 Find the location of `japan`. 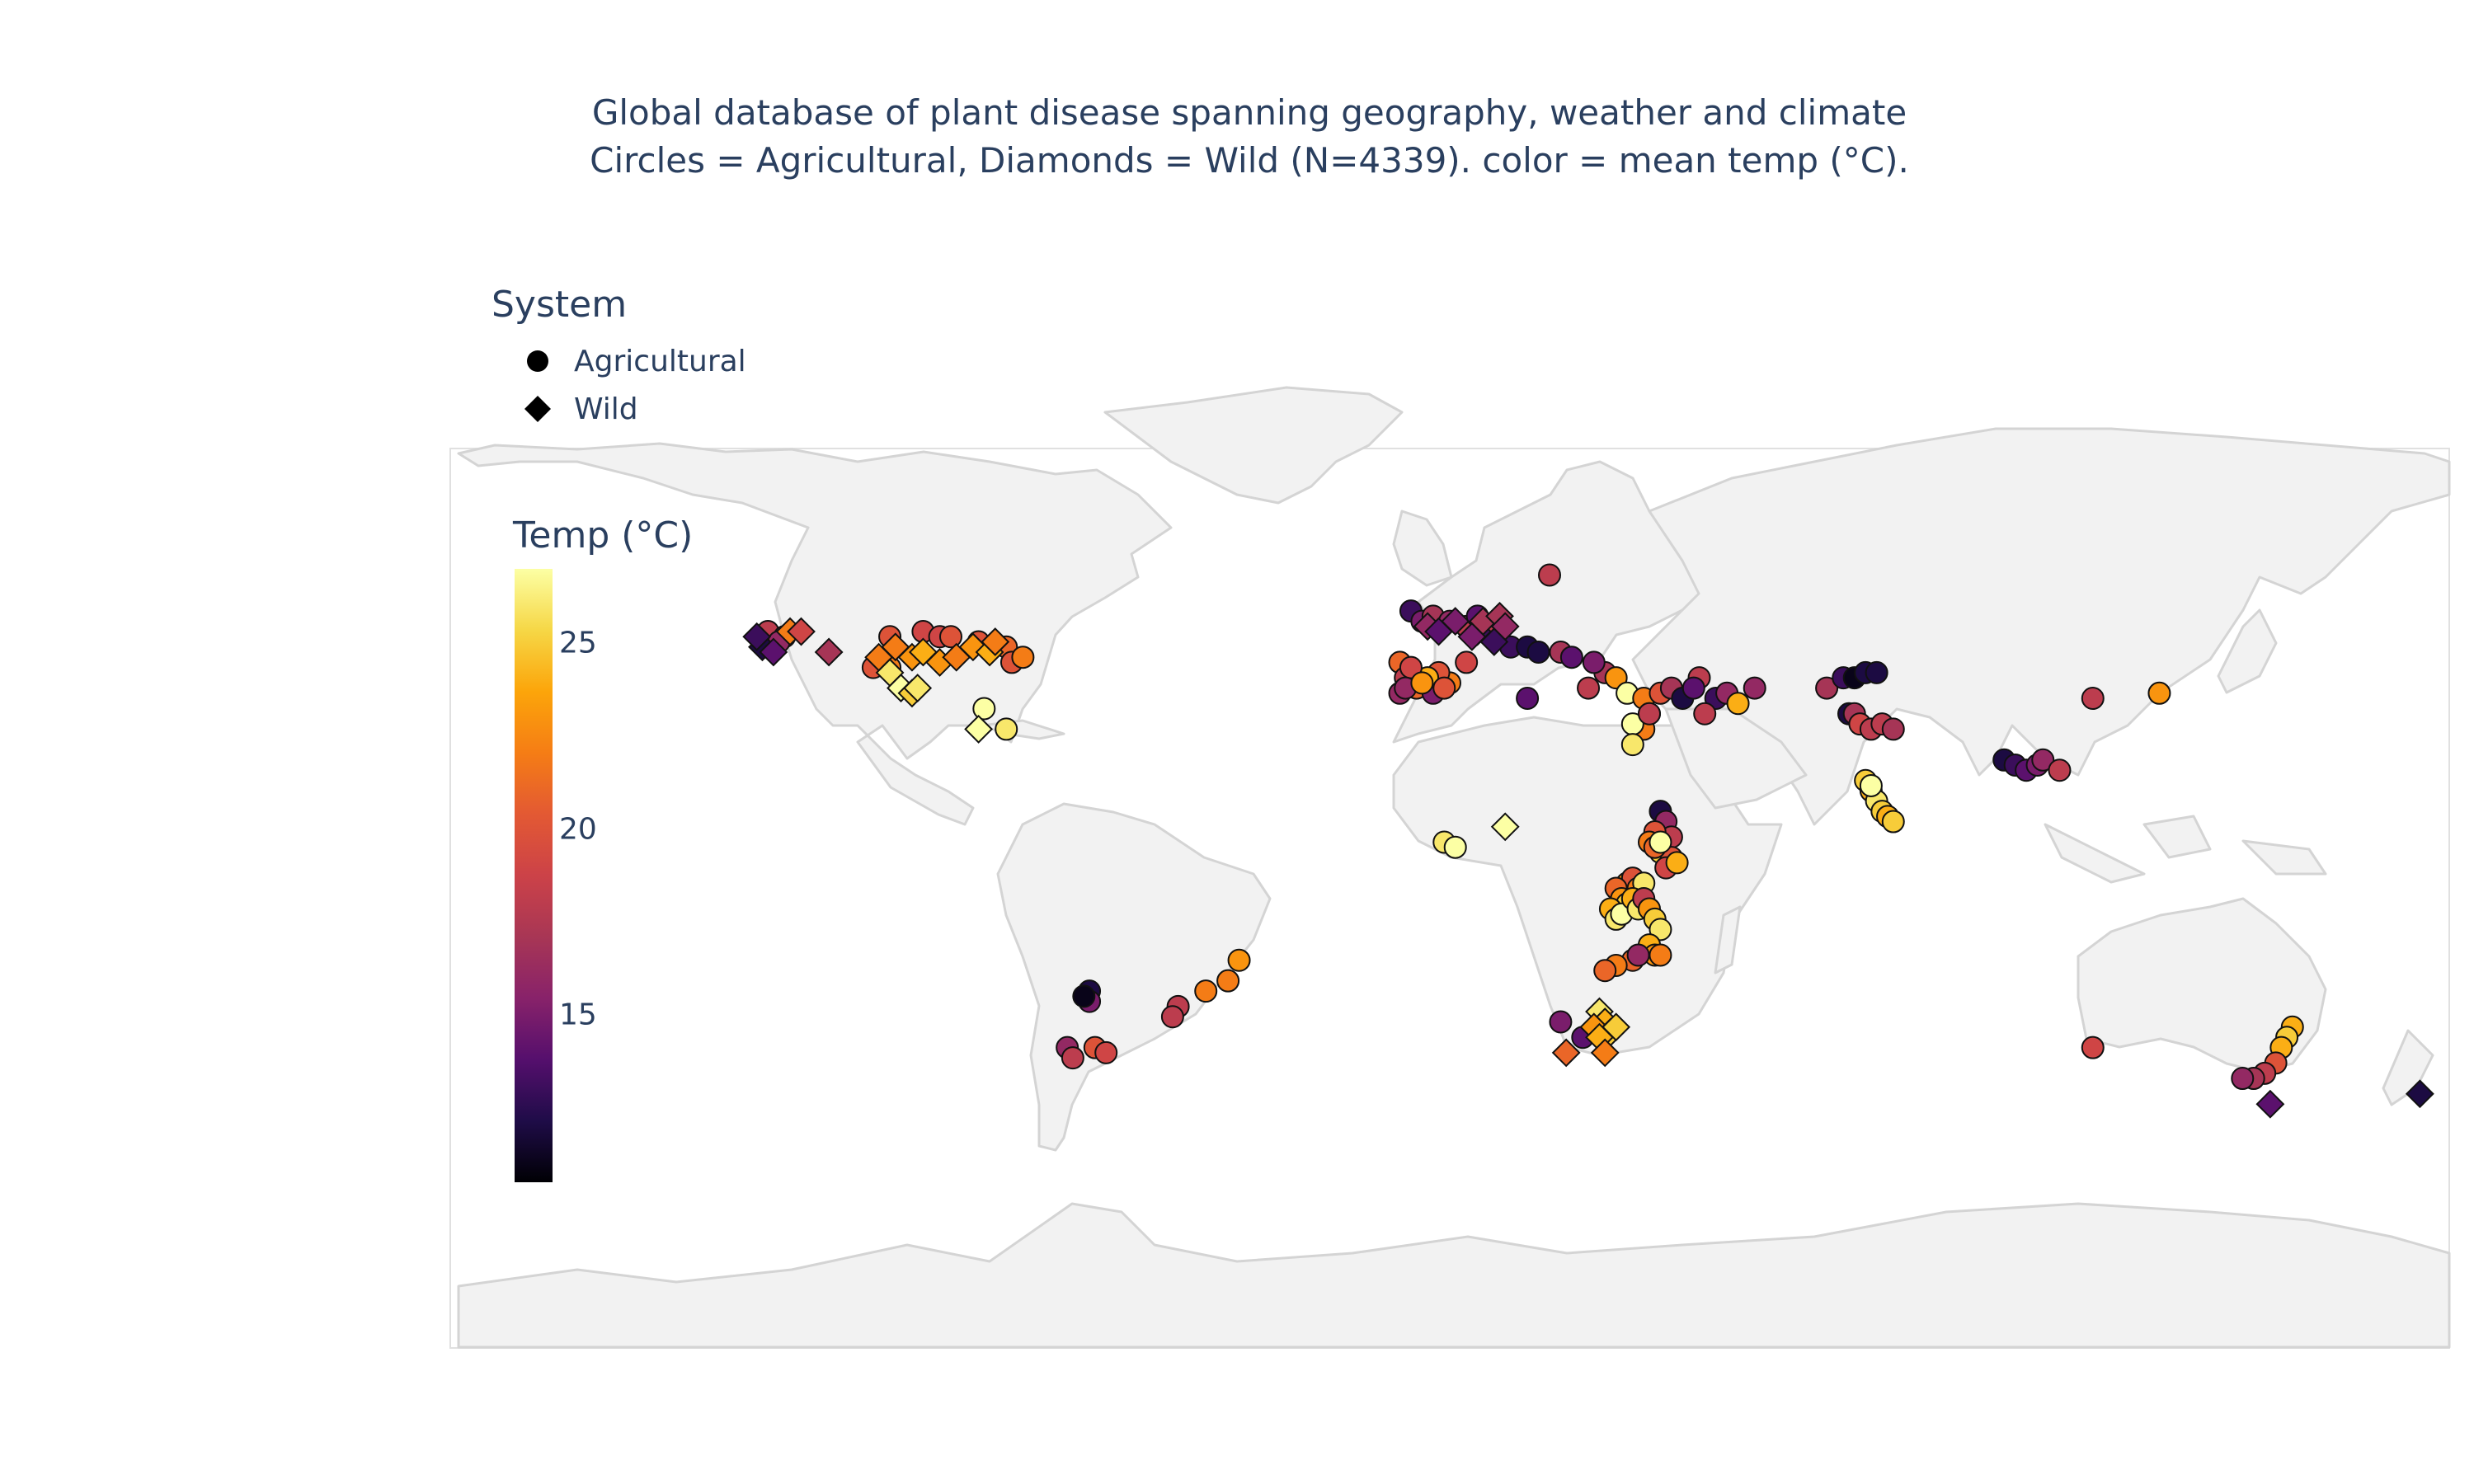

japan is located at coordinates (2247, 651).